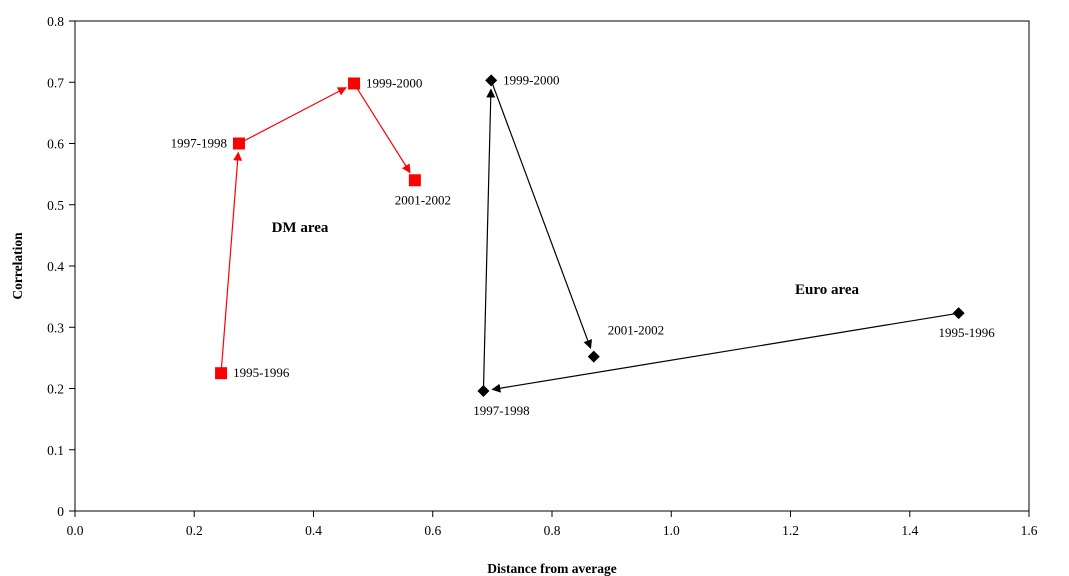  I want to click on y-tick-label: 0, so click(60, 511).